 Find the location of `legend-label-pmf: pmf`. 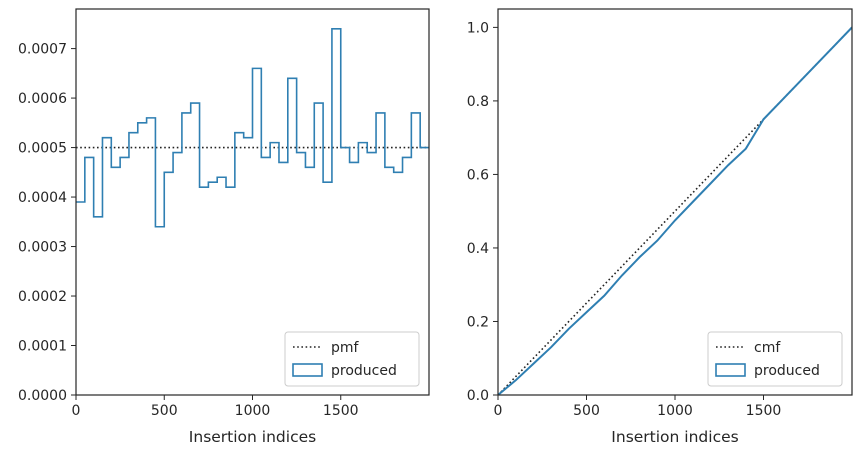

legend-label-pmf: pmf is located at coordinates (345, 348).